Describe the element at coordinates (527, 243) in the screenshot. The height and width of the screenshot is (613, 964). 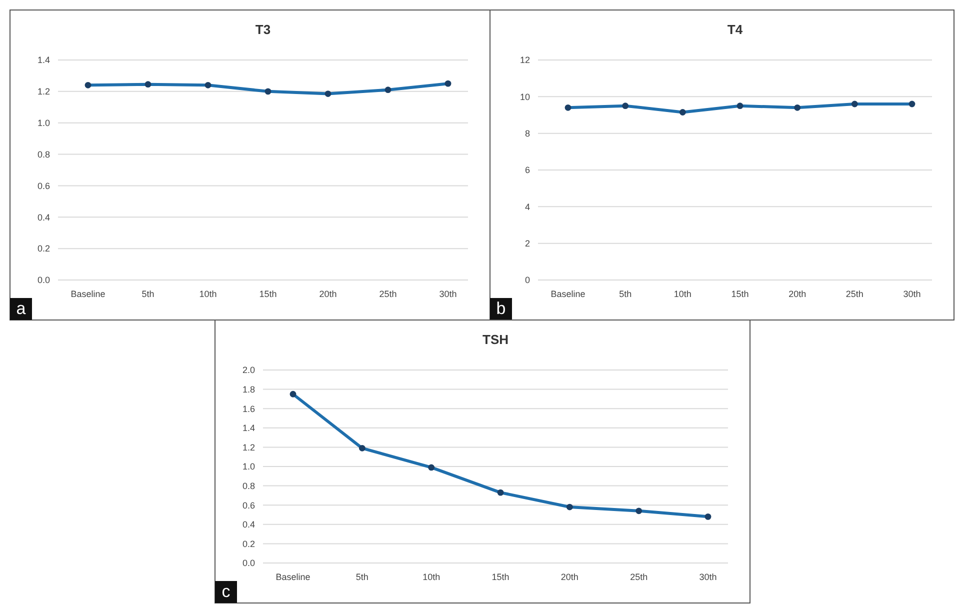
I see `y-tick-label: 2` at that location.